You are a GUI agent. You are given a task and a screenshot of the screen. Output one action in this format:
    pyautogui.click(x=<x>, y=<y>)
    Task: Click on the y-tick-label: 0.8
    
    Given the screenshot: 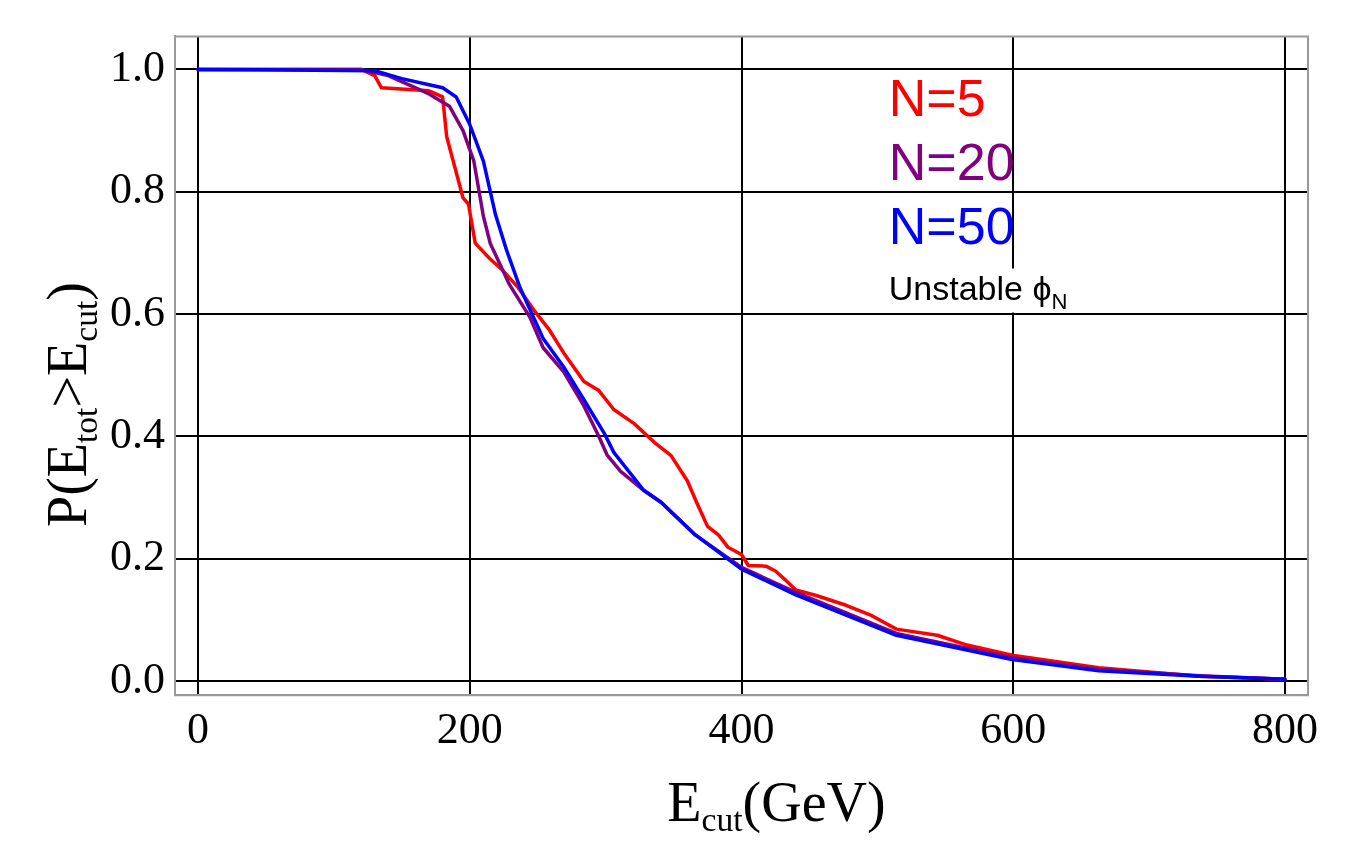 What is the action you would take?
    pyautogui.click(x=137, y=189)
    